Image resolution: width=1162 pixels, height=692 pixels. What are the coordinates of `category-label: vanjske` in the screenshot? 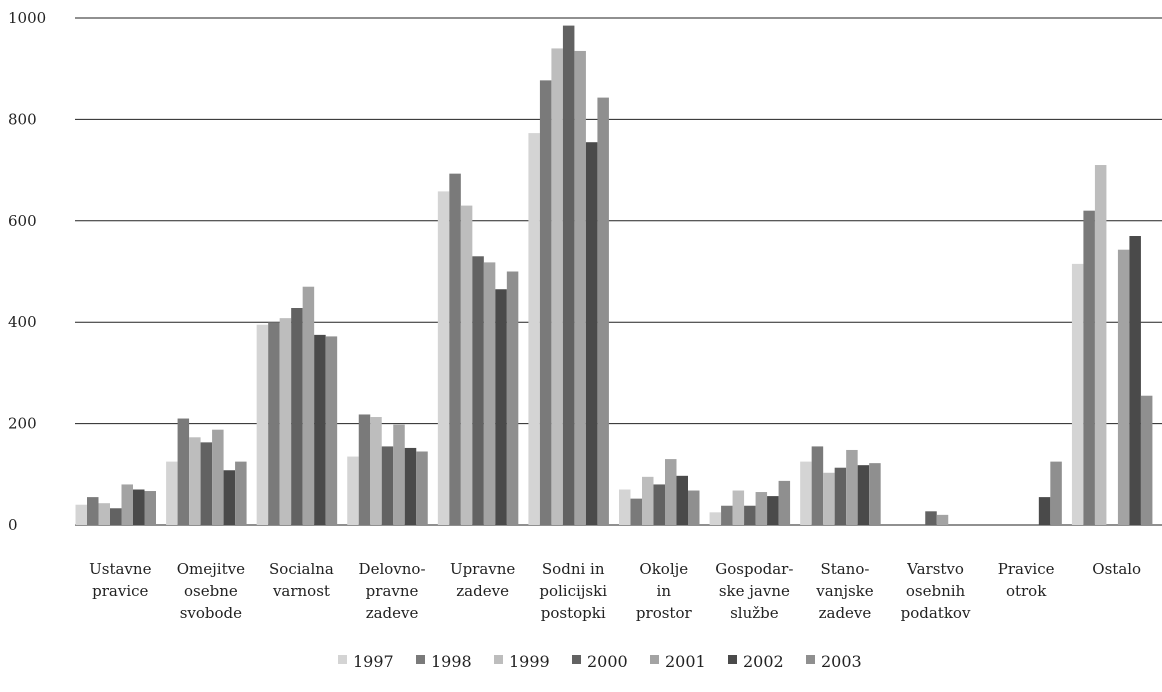 It's located at (844, 591).